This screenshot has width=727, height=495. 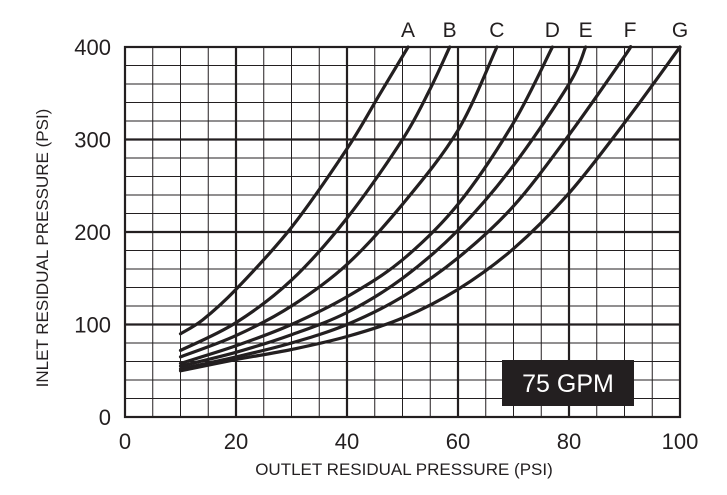 I want to click on x-tick-label: 60, so click(x=458, y=441).